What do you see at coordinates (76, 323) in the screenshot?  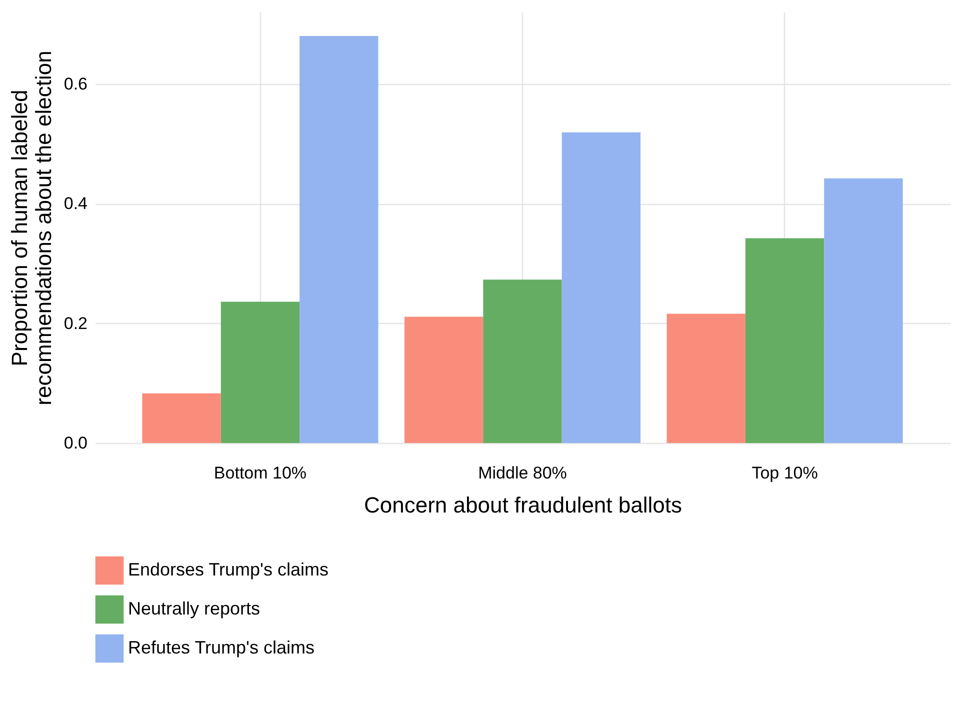 I see `y-tick-label: 0.2` at bounding box center [76, 323].